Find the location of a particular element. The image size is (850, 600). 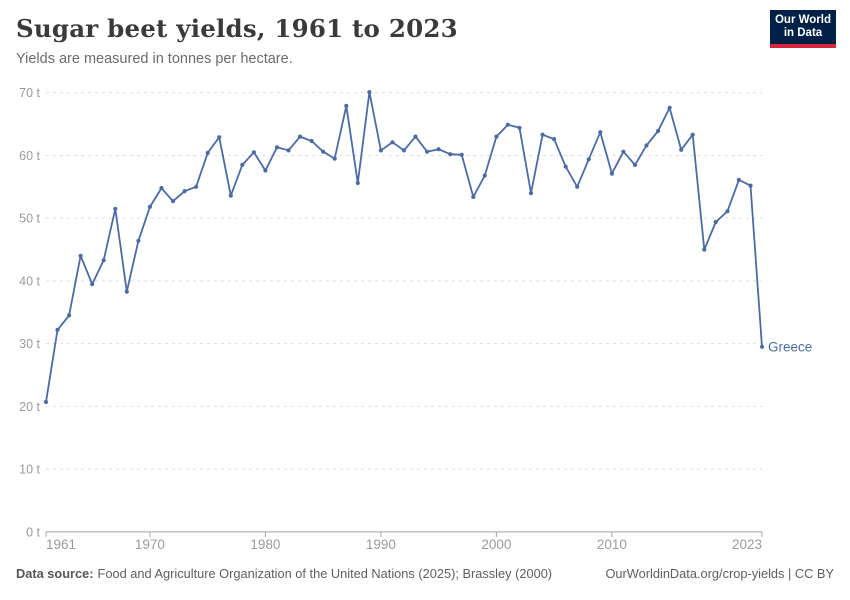

x-tick-label: 2010 is located at coordinates (612, 544).